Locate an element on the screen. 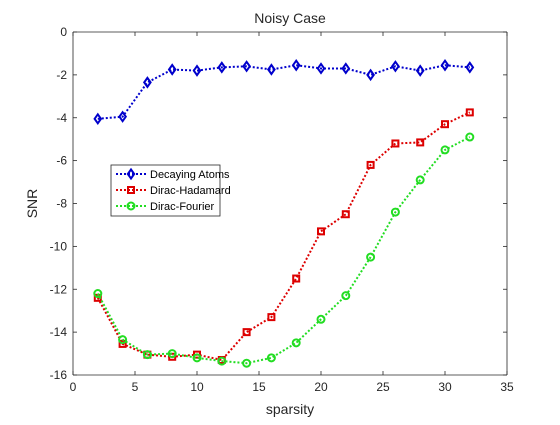 Image resolution: width=560 pixels, height=425 pixels. legend-entry: Decaying Atoms is located at coordinates (173, 174).